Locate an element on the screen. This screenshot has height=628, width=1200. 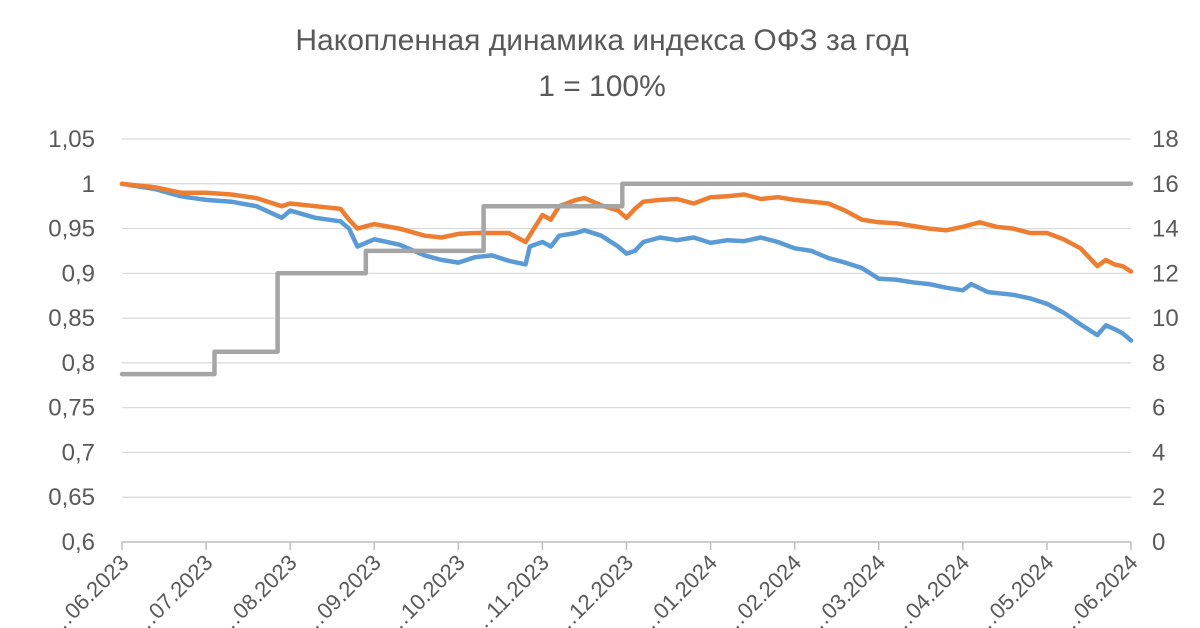
x-tick-label: …12.2023 is located at coordinates (593, 589).